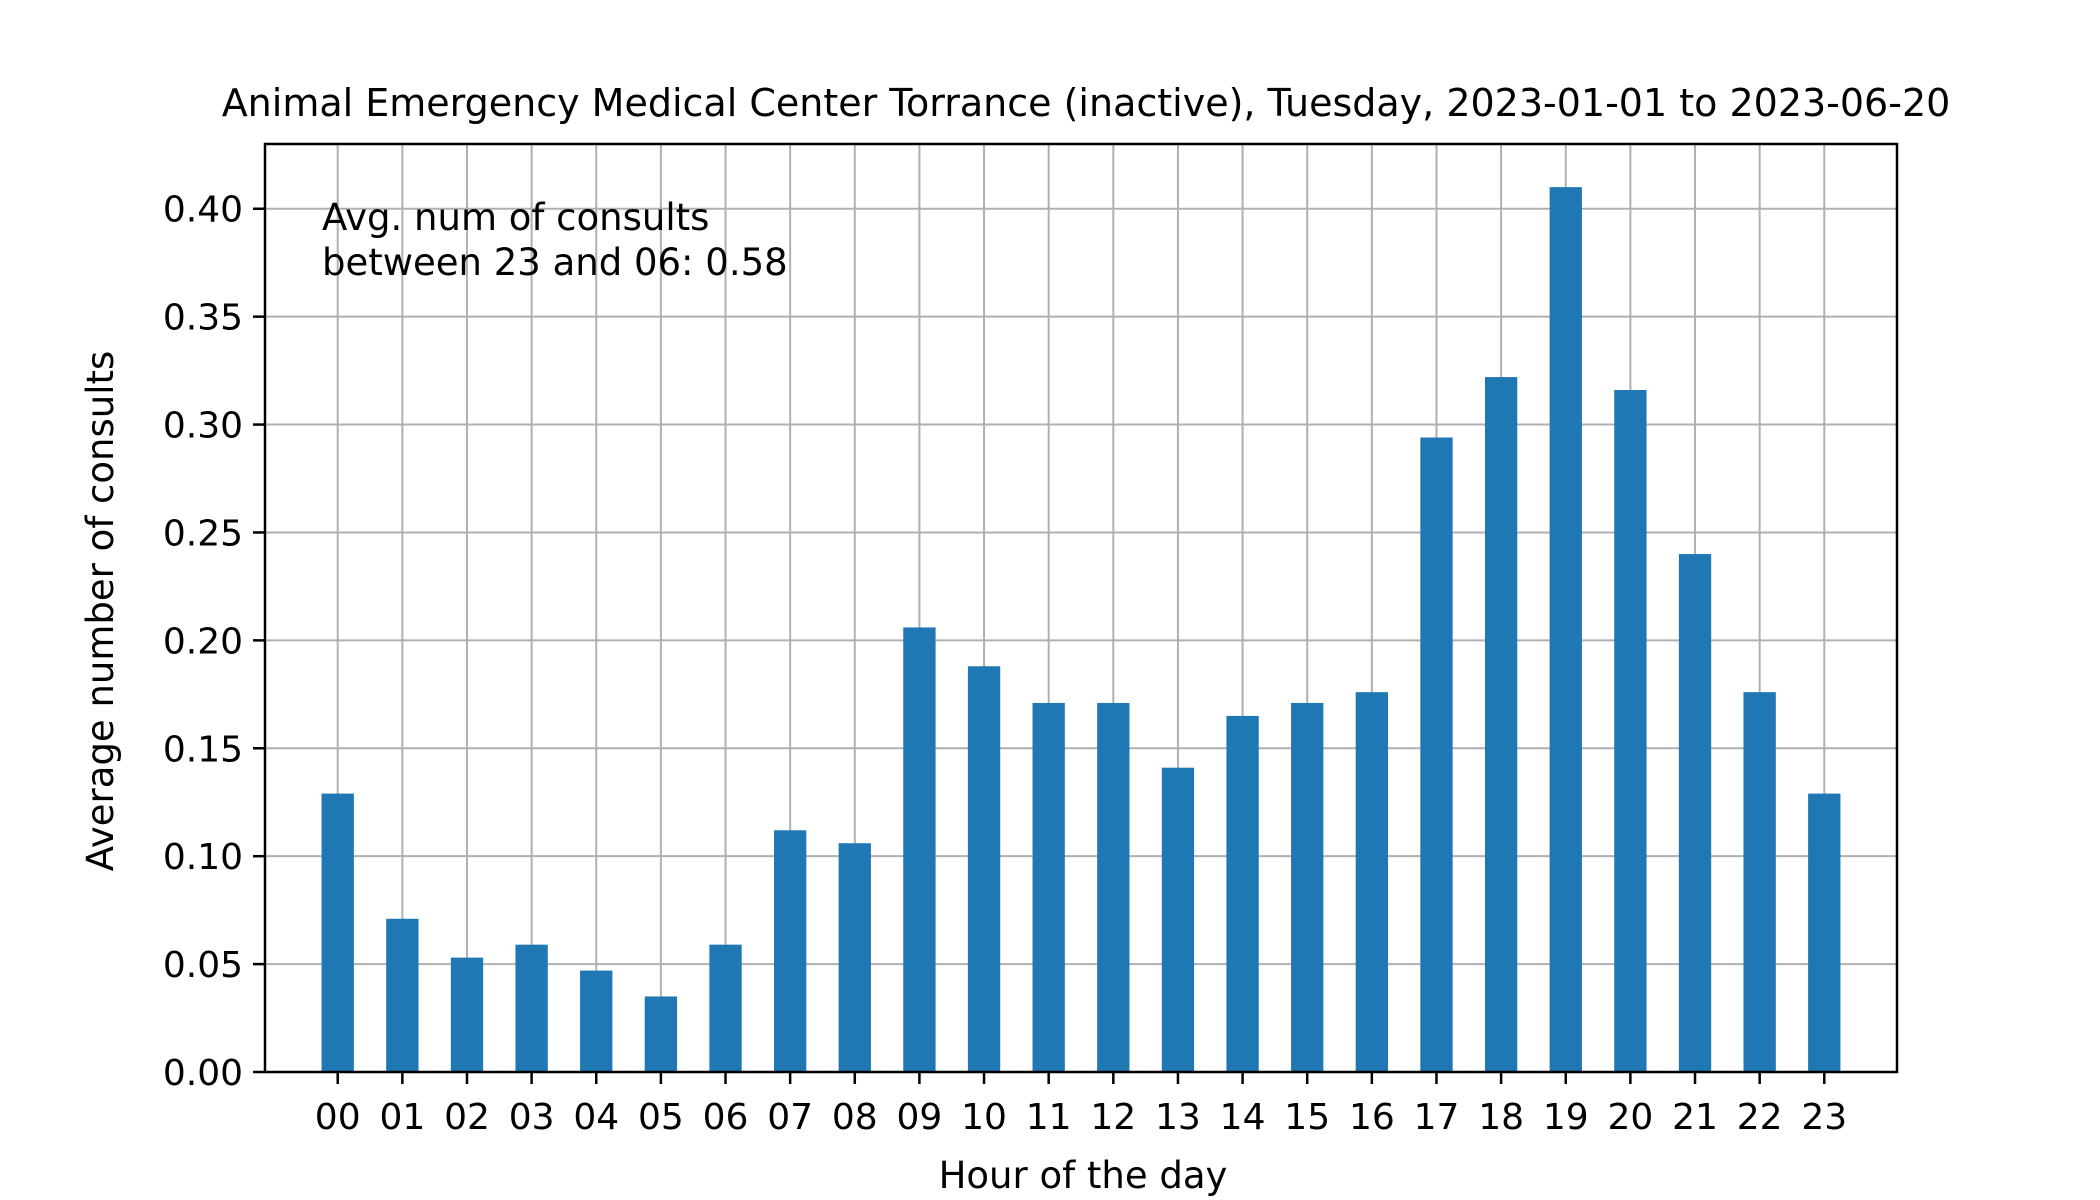 The width and height of the screenshot is (2100, 1200). What do you see at coordinates (1760, 1117) in the screenshot?
I see `x-tick-label: 22` at bounding box center [1760, 1117].